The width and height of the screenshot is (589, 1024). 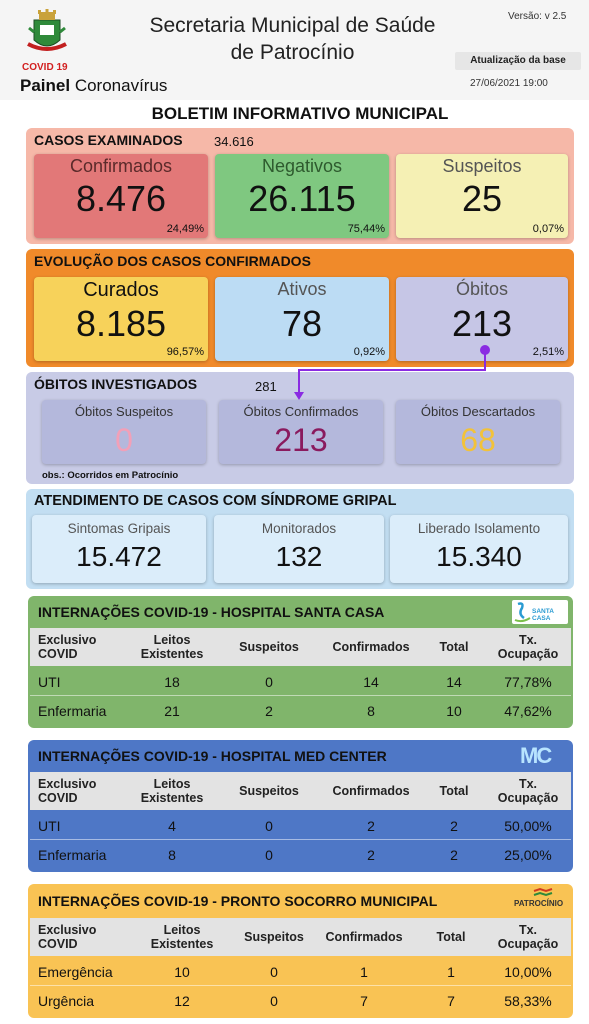 I want to click on patrocinio-logo-icon, so click(x=543, y=892).